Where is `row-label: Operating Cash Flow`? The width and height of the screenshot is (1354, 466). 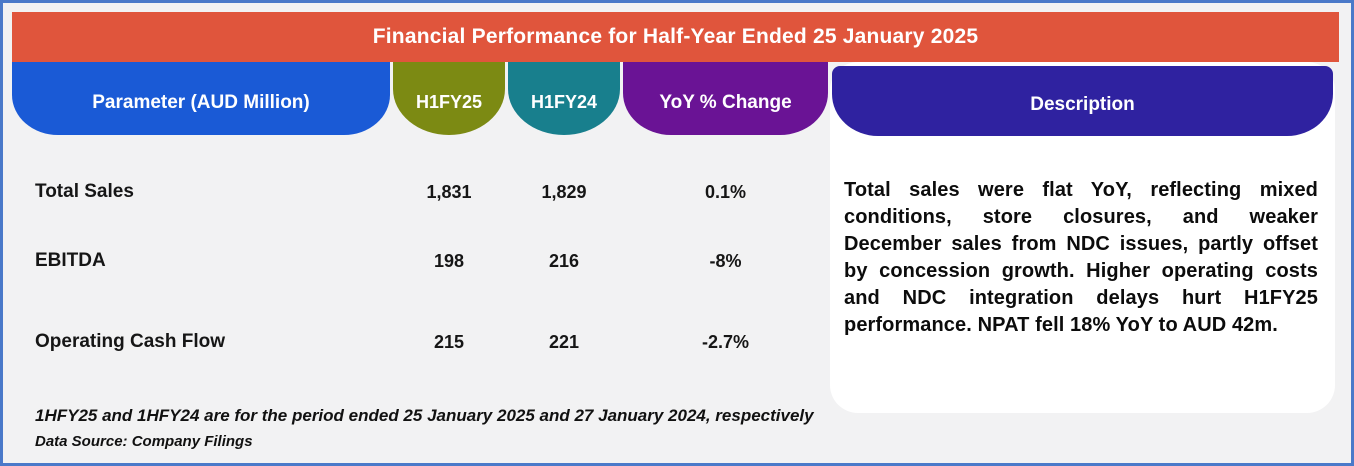 row-label: Operating Cash Flow is located at coordinates (130, 341).